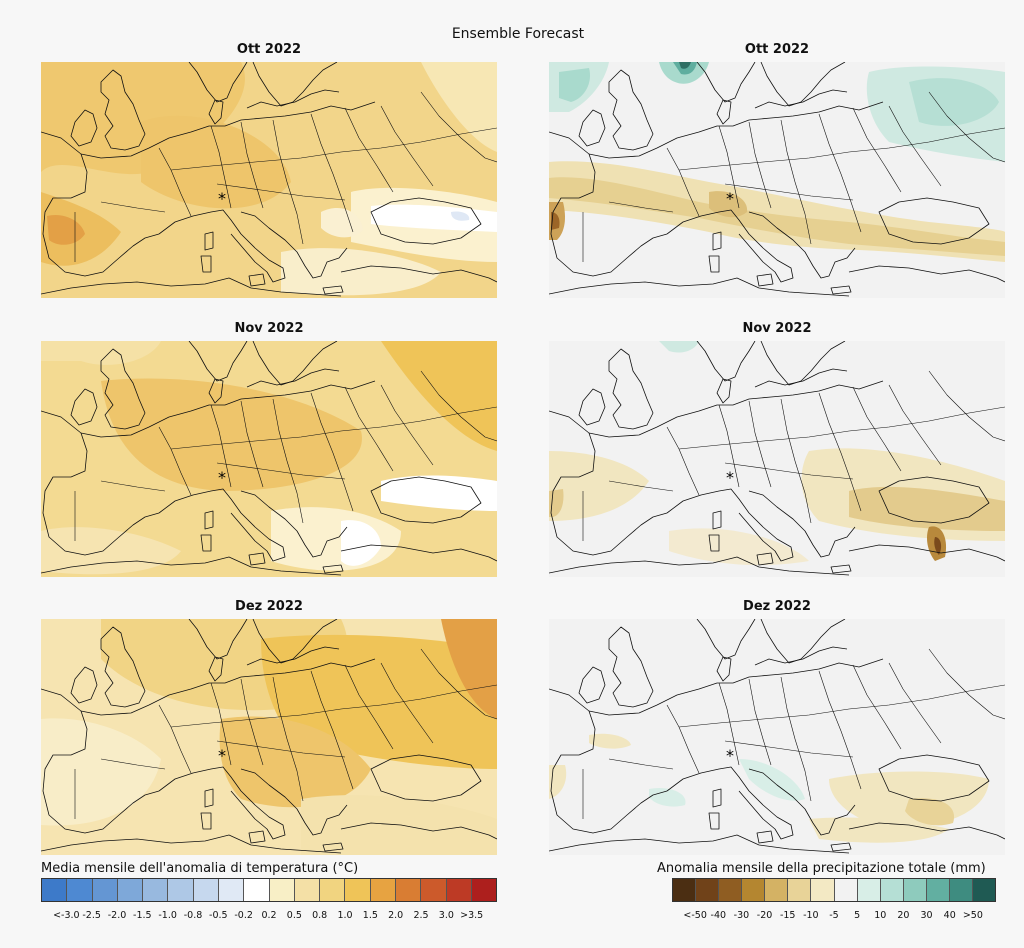 The image size is (1024, 948). What do you see at coordinates (269, 180) in the screenshot?
I see `temp-oct-map: *` at bounding box center [269, 180].